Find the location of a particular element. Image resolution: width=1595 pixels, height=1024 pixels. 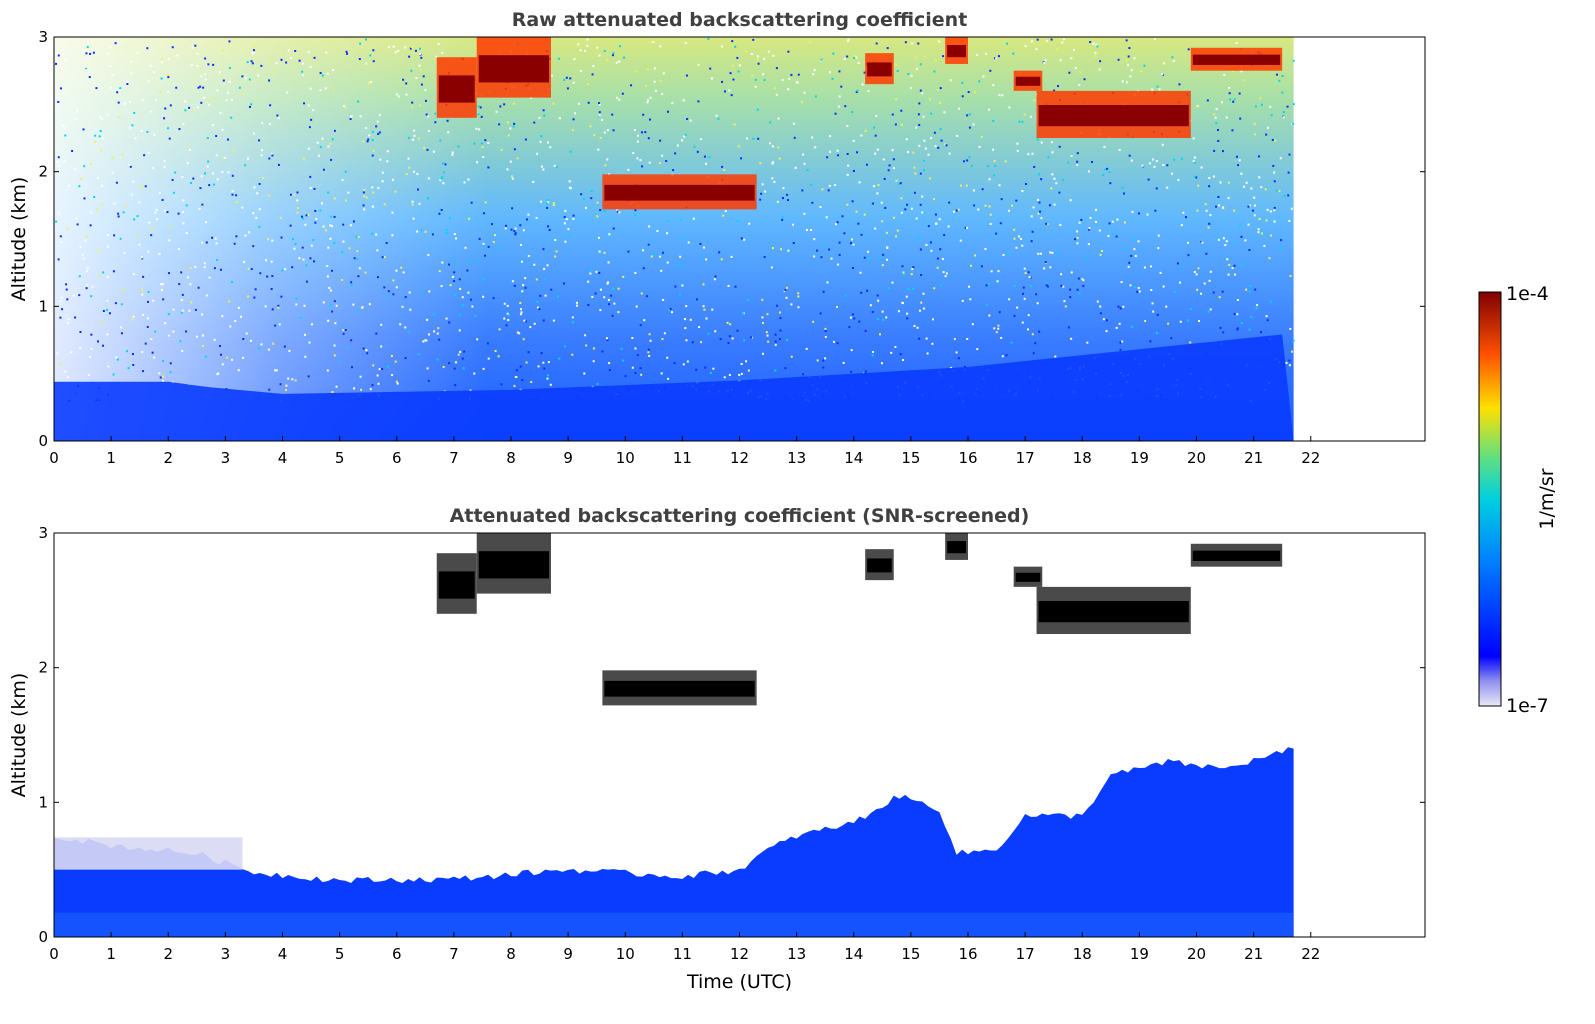

x-tick-label: 21 is located at coordinates (1253, 954).